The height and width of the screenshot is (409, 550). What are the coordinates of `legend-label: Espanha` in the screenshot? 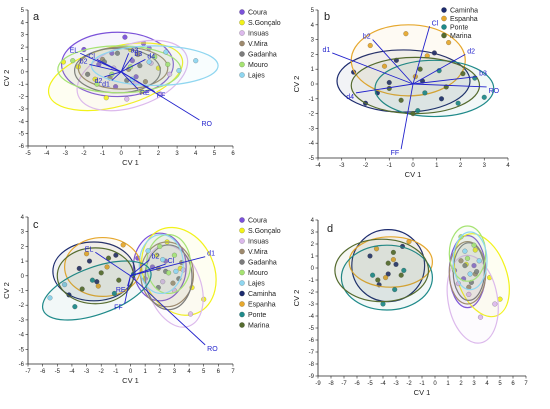 It's located at (464, 19).